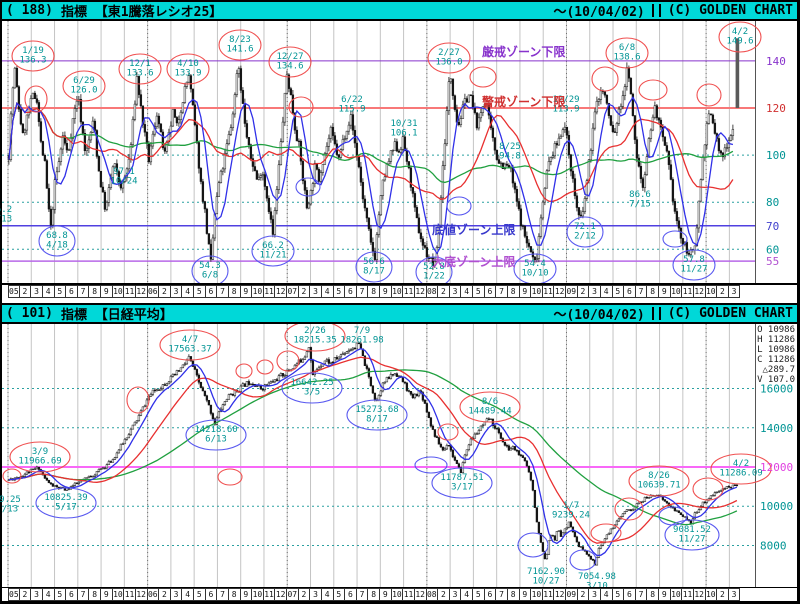 This screenshot has height=610, width=800. I want to click on bottom-chart-copyright: (C) GOLDEN CHART, so click(730, 313).